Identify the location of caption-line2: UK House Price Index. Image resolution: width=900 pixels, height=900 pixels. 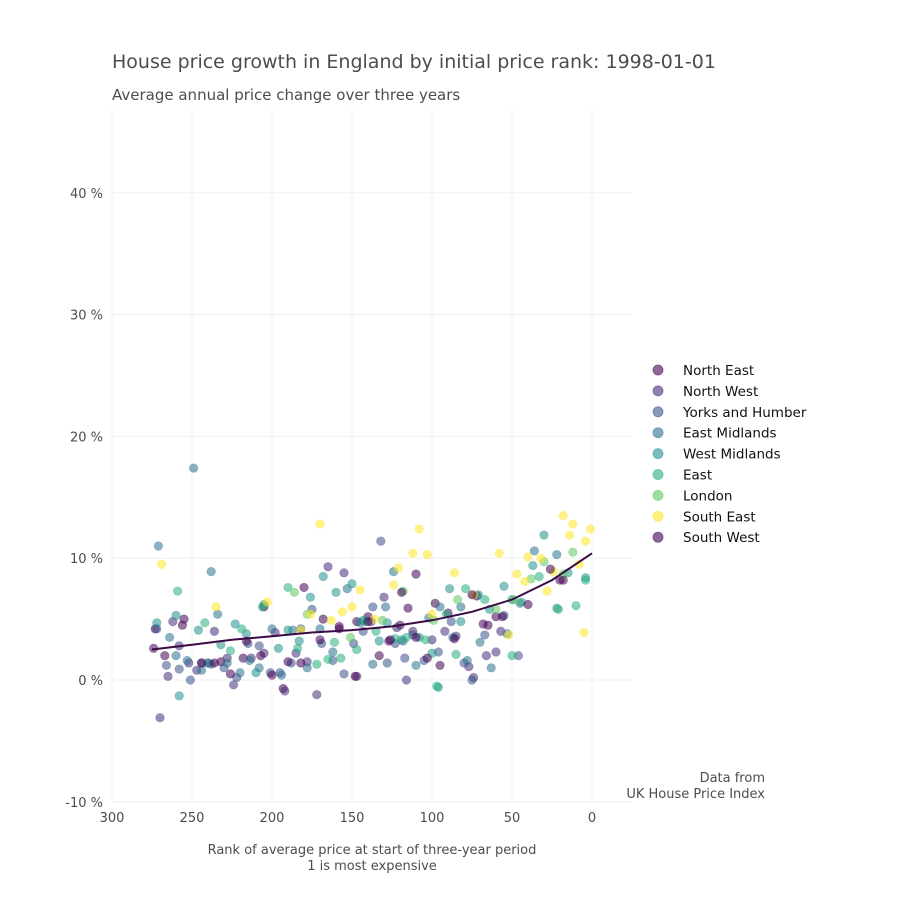
(695, 794).